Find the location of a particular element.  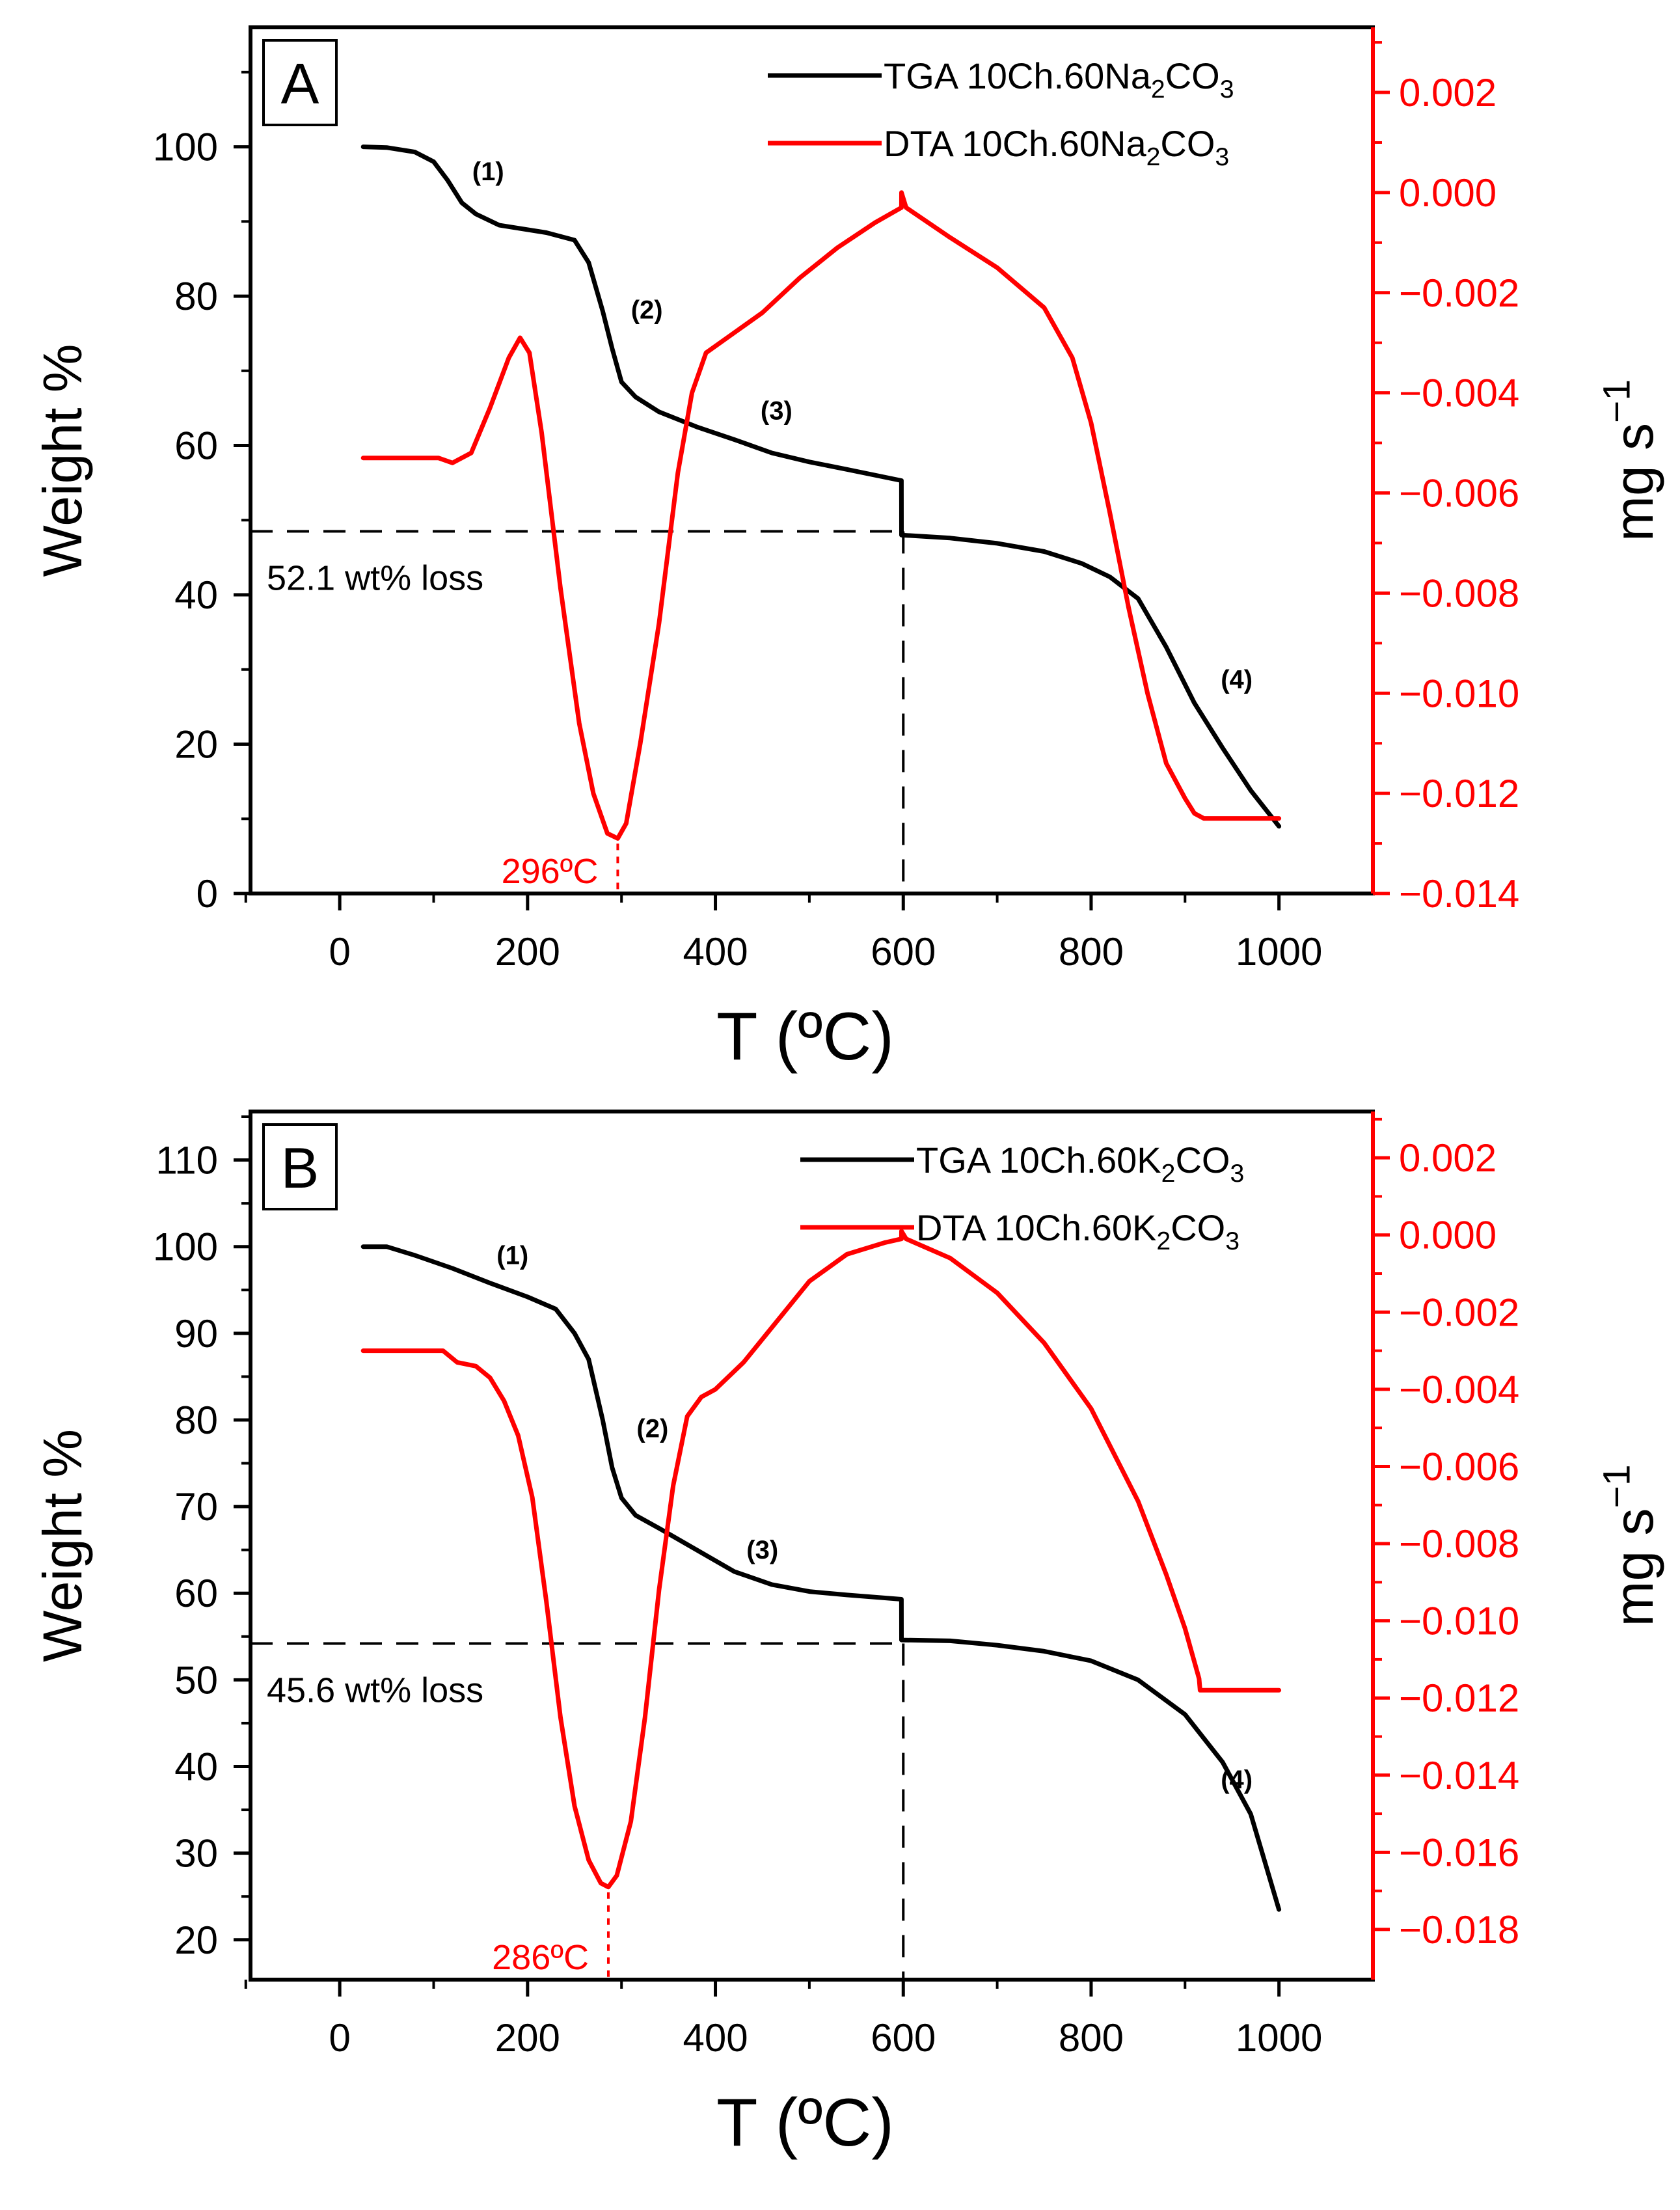

panel-a-y2-tick-label: −0.002 is located at coordinates (1459, 293).